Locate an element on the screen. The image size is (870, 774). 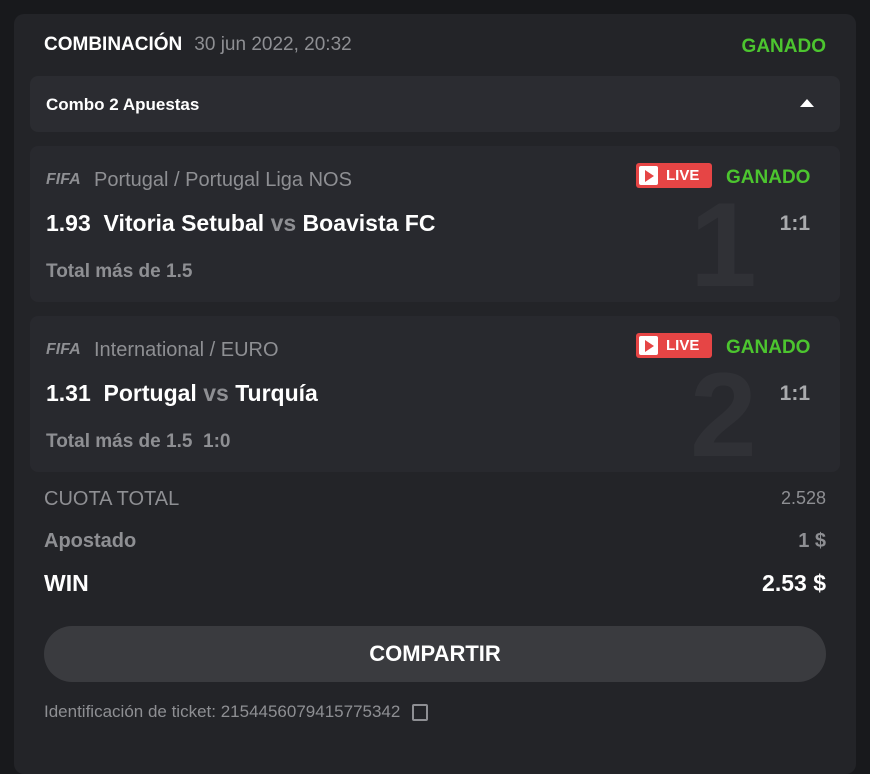
league: Portugal / Portugal Liga NOS is located at coordinates (223, 180).